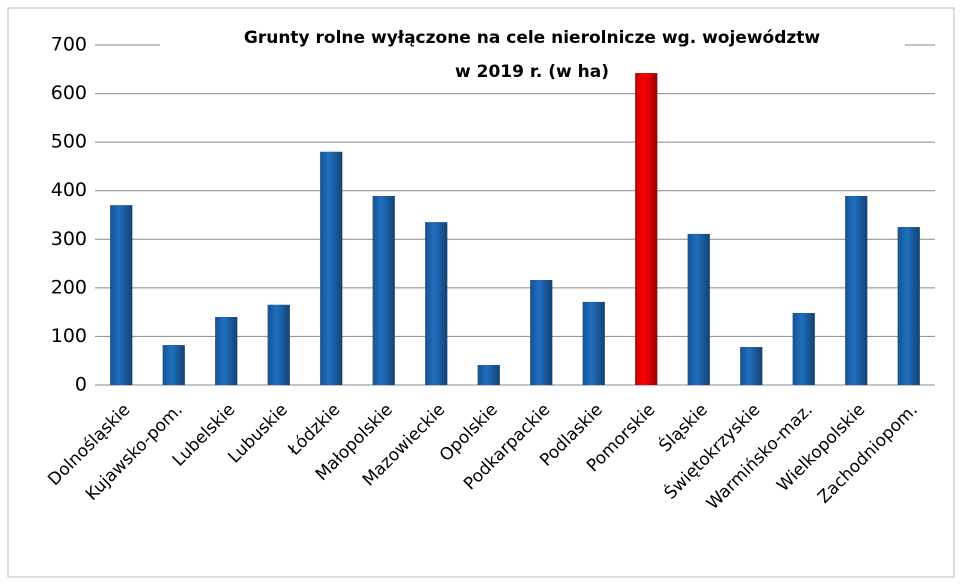 The image size is (962, 585). Describe the element at coordinates (69, 336) in the screenshot. I see `y-tick-label: 100` at that location.